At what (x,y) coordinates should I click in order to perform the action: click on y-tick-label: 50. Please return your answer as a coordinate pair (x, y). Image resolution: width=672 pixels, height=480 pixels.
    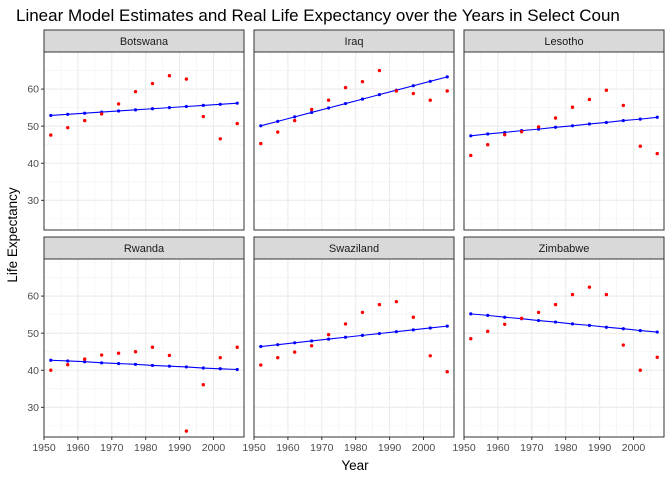
    Looking at the image, I should click on (33, 127).